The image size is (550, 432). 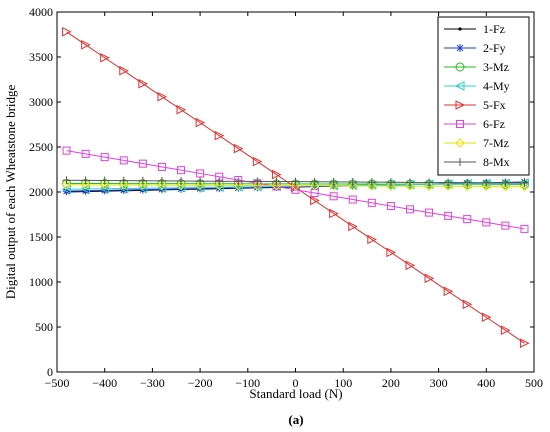 I want to click on legend-label: 7-Mz, so click(x=496, y=143).